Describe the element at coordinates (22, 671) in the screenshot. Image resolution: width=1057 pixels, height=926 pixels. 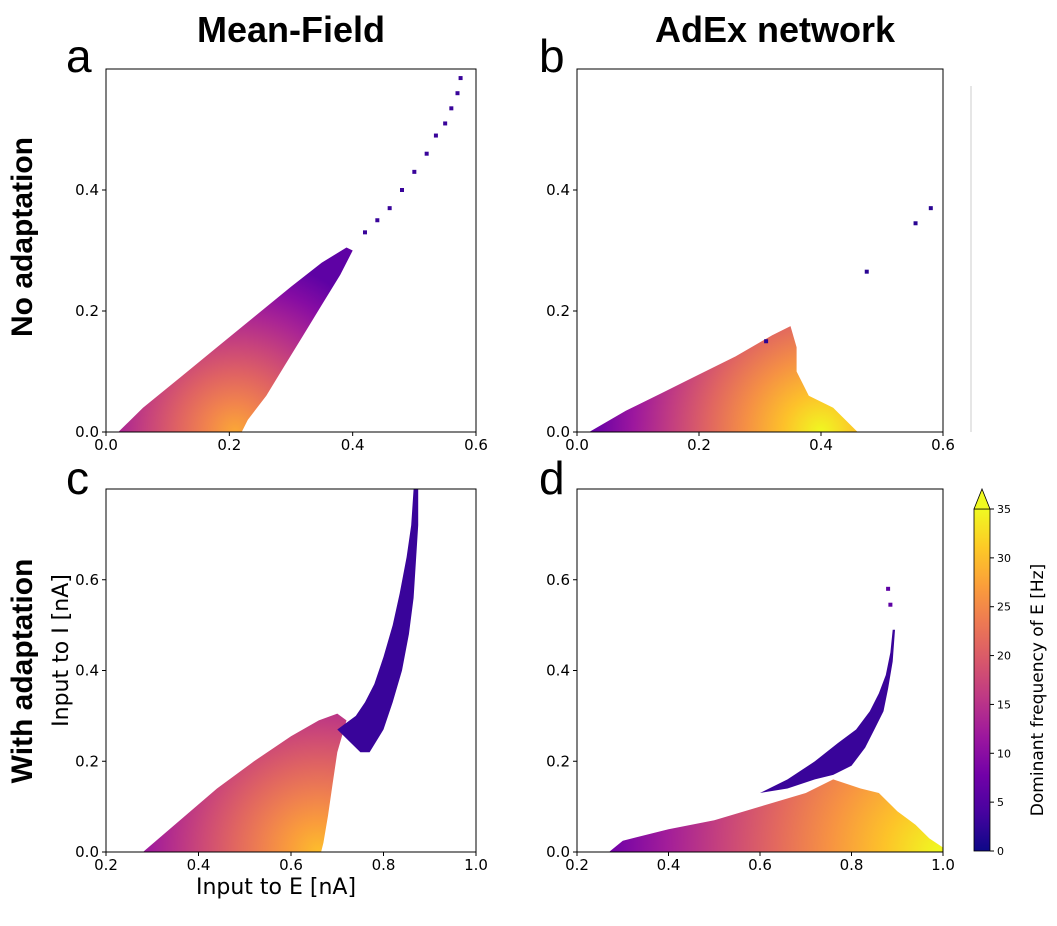
I see `row-label-with-adaptation: With adaptation` at that location.